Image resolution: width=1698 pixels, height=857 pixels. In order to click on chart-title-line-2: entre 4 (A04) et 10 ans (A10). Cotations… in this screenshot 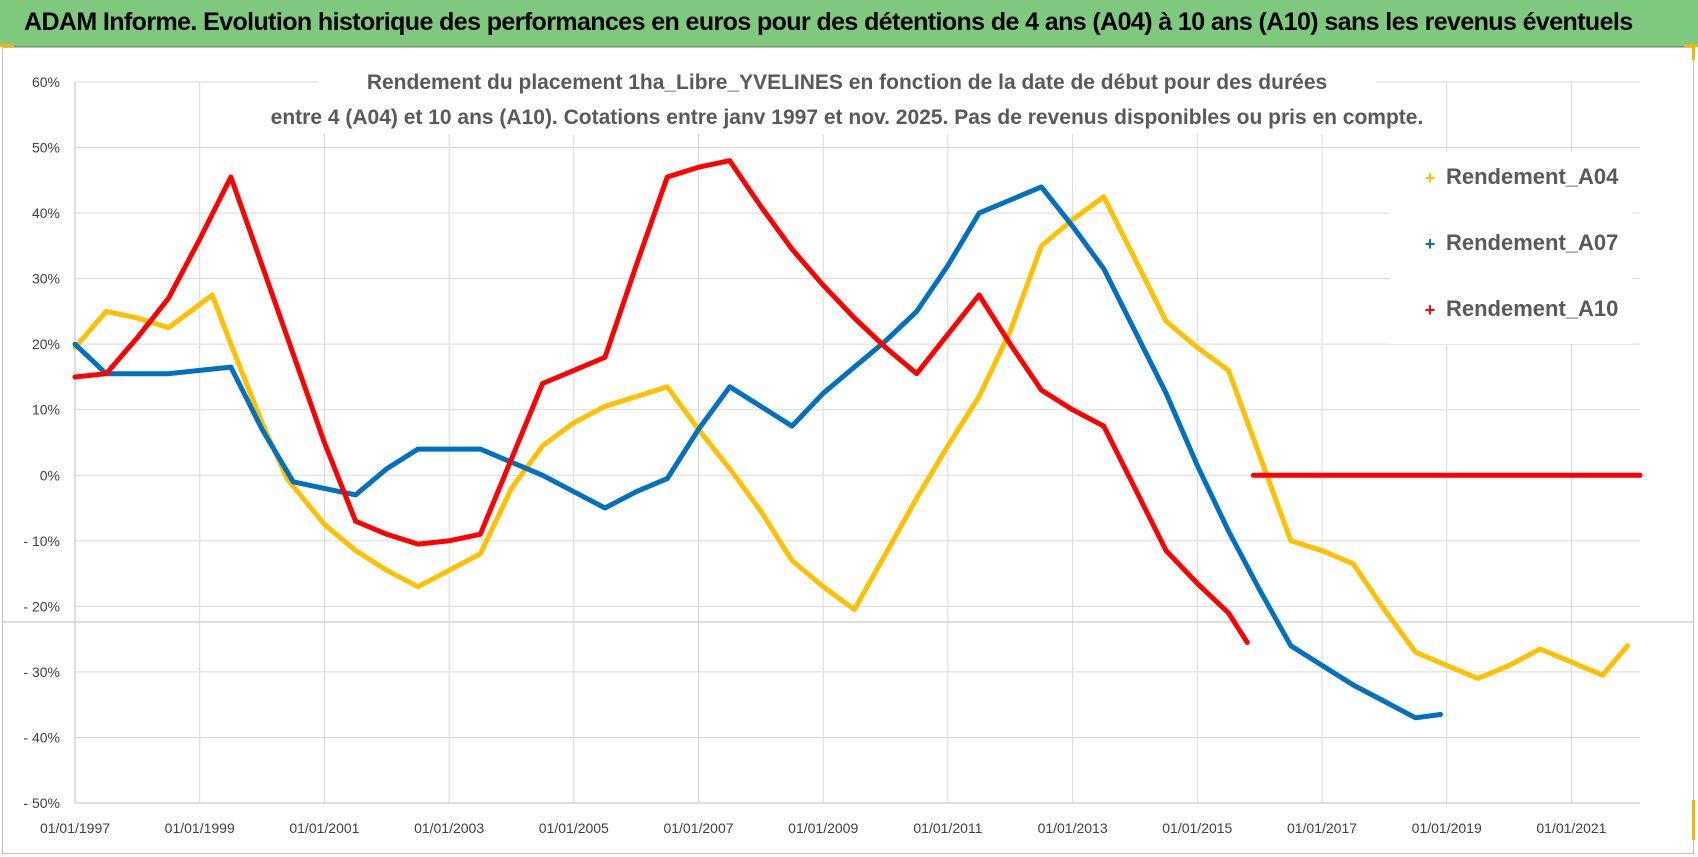, I will do `click(847, 117)`.